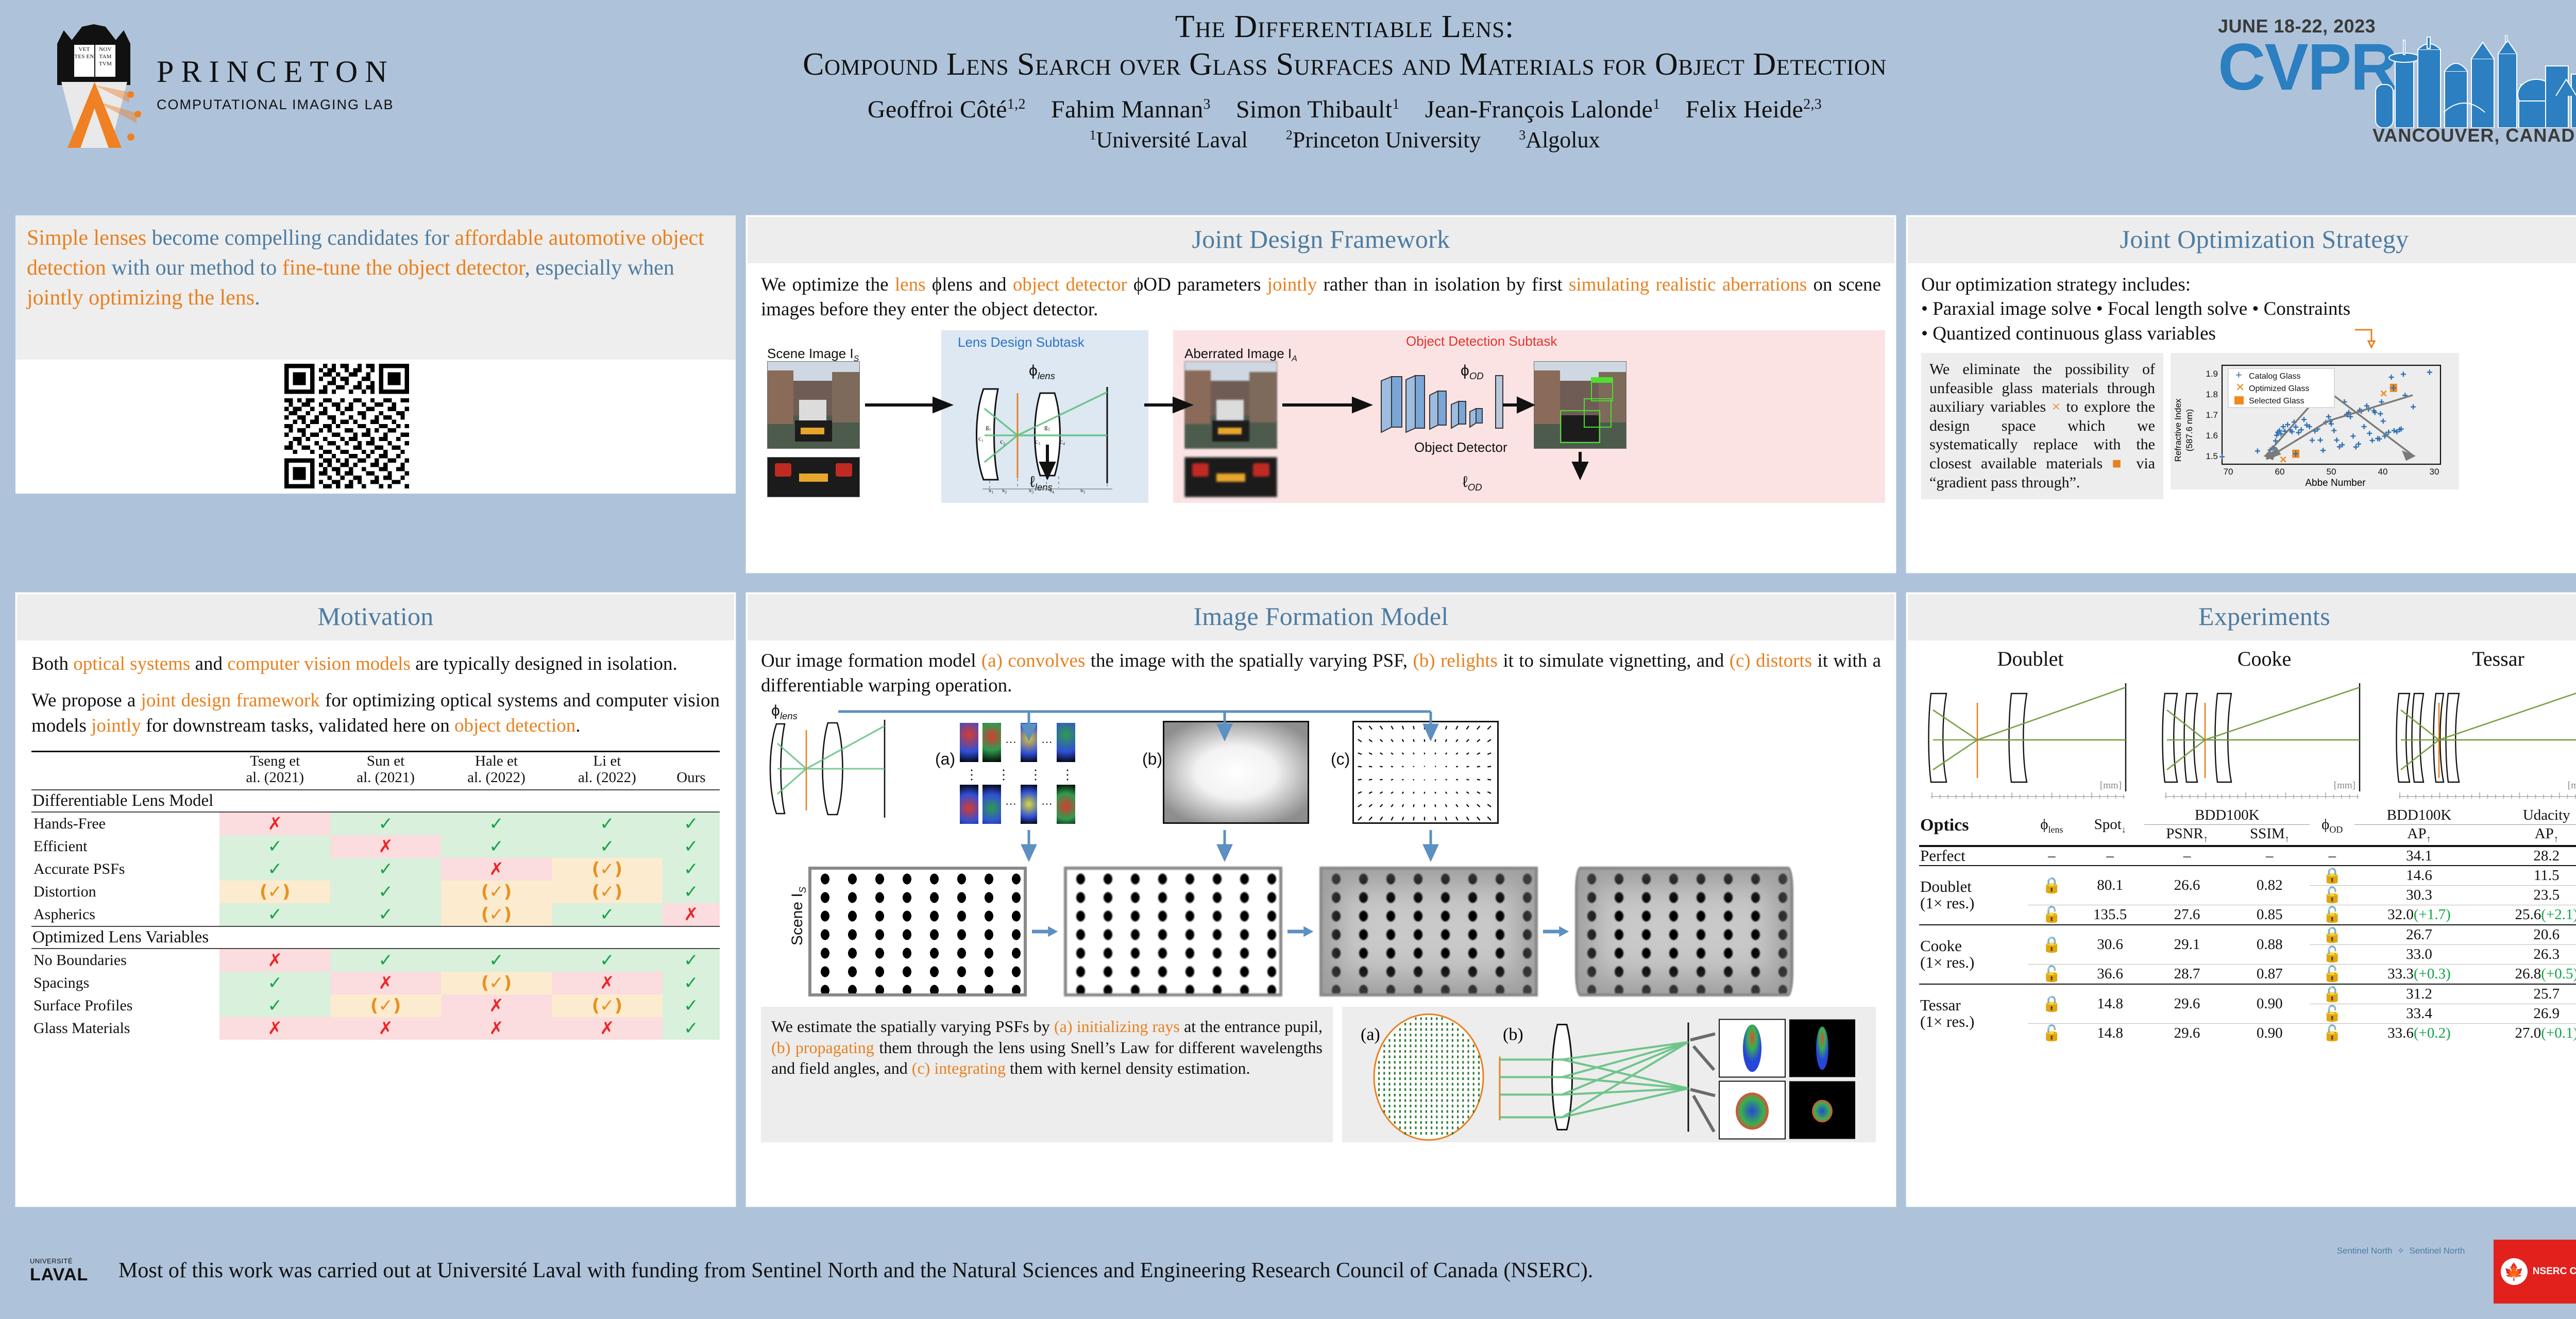 Image resolution: width=2576 pixels, height=1319 pixels. Describe the element at coordinates (1947, 894) in the screenshot. I see `res-row-label: Doublet (1× res.)` at that location.